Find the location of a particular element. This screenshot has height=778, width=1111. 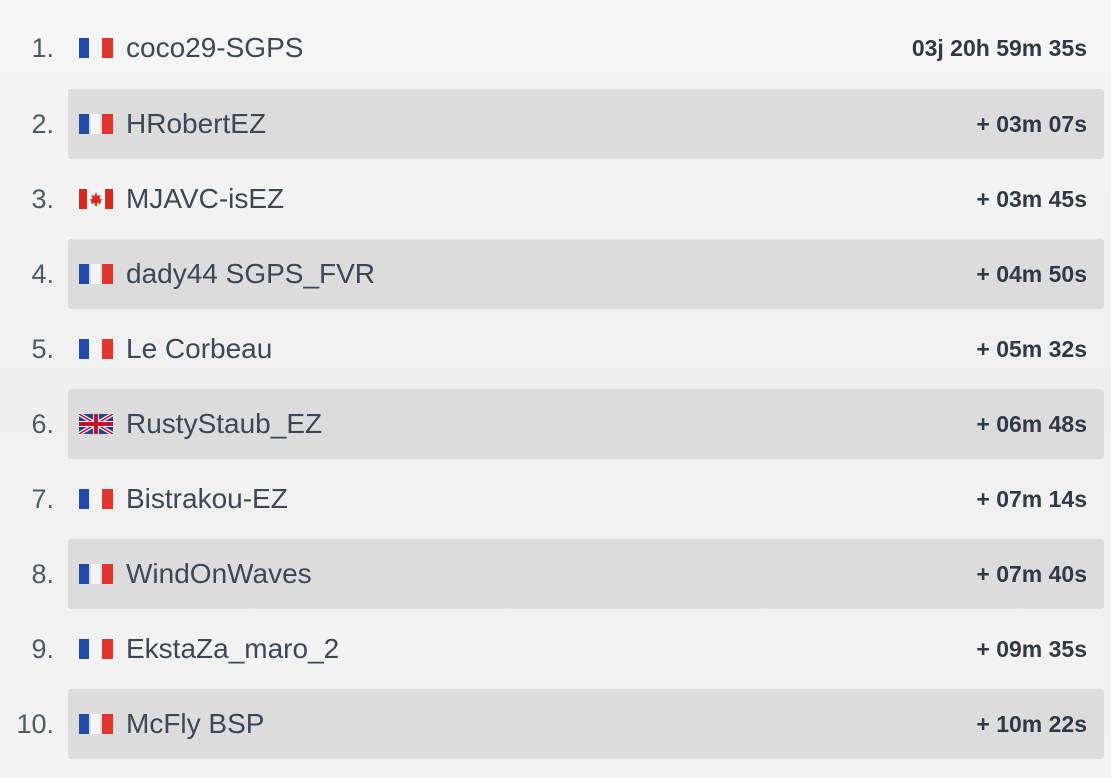

leaderboard-row: 10. McFly BSP + 10m 22s is located at coordinates (555, 724).